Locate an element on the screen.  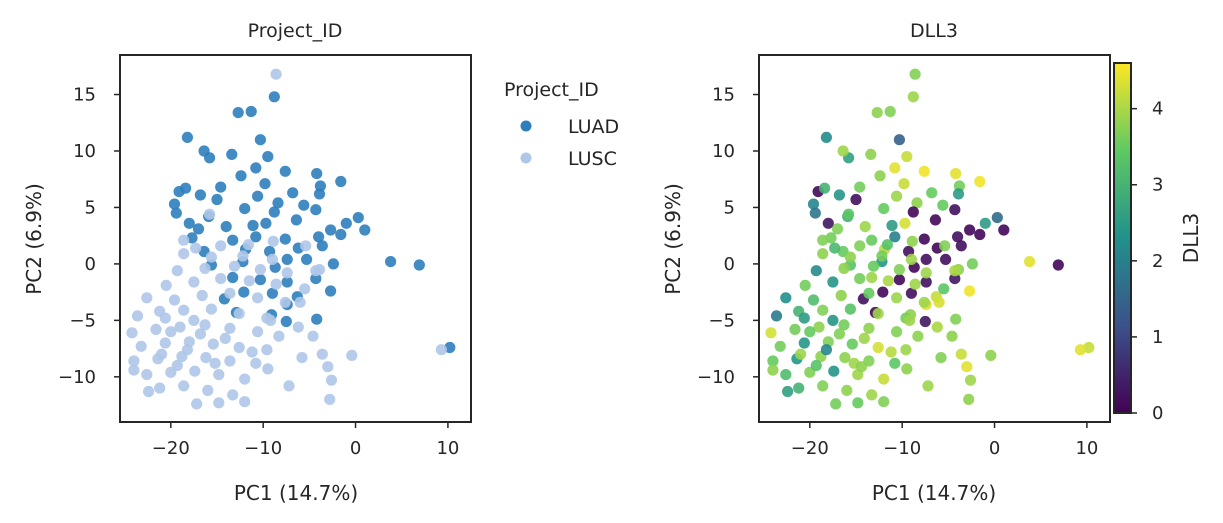
left-y-tick-label: 5 is located at coordinates (90, 207).